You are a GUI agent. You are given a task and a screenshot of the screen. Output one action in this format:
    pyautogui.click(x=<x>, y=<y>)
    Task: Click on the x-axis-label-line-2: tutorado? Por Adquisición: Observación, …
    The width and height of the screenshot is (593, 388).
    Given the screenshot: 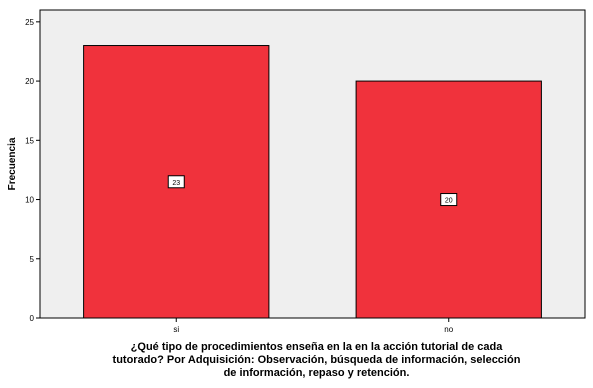 What is the action you would take?
    pyautogui.click(x=316, y=360)
    